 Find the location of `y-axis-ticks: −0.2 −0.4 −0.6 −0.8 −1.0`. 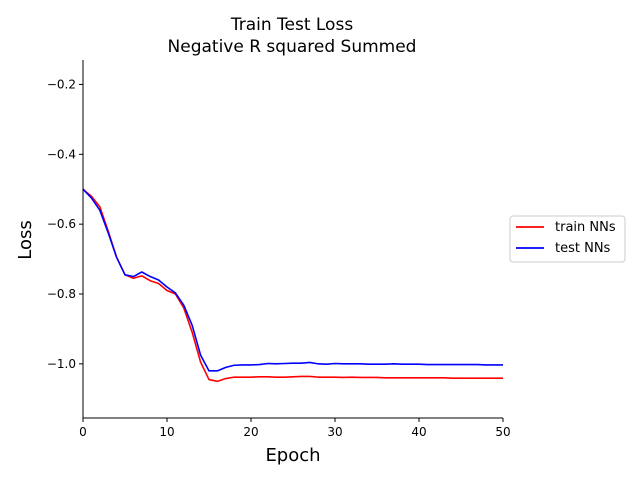

y-axis-ticks: −0.2 −0.4 −0.6 −0.8 −1.0 is located at coordinates (65, 224).